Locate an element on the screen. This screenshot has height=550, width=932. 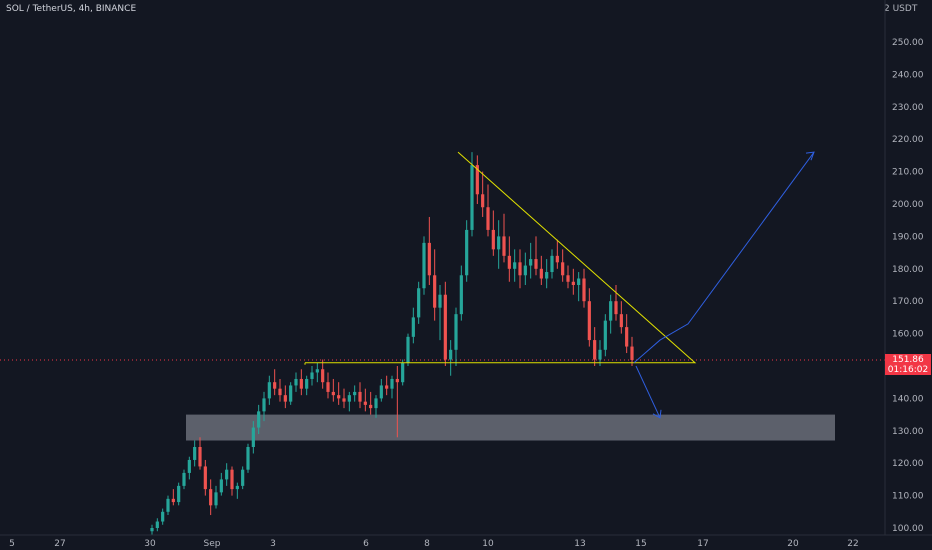
x-tick-label: 17 is located at coordinates (702, 544).